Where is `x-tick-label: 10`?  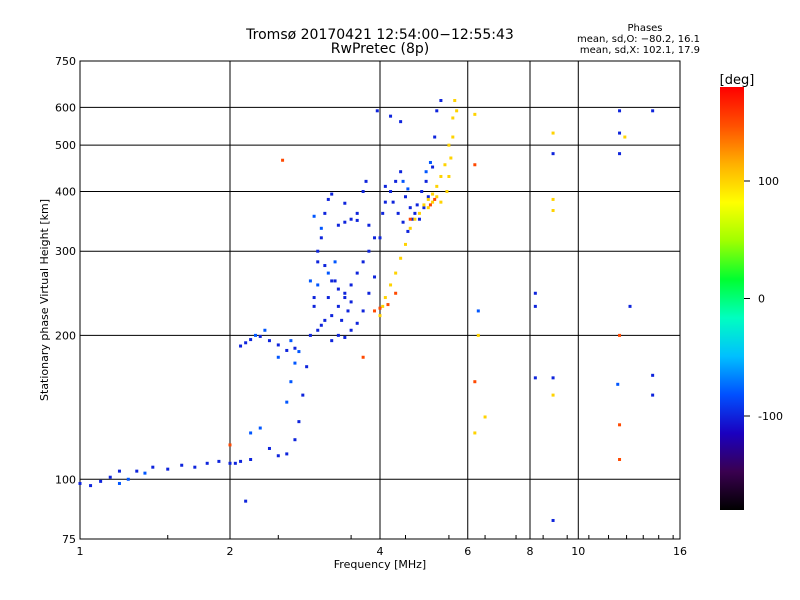
x-tick-label: 10 is located at coordinates (578, 551).